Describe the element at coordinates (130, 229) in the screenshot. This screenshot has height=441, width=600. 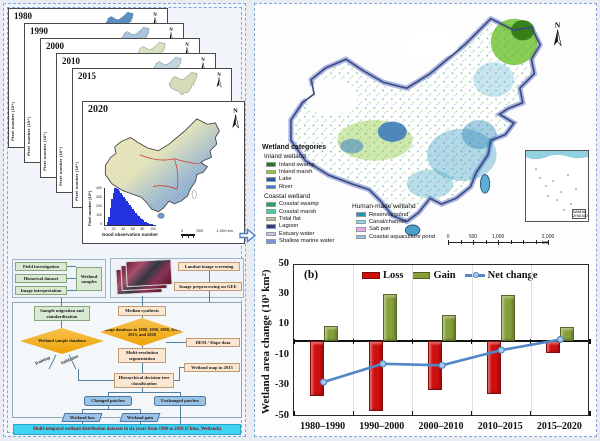
I see `histogram-x-ticks: 0 20 40 60 80 100` at that location.